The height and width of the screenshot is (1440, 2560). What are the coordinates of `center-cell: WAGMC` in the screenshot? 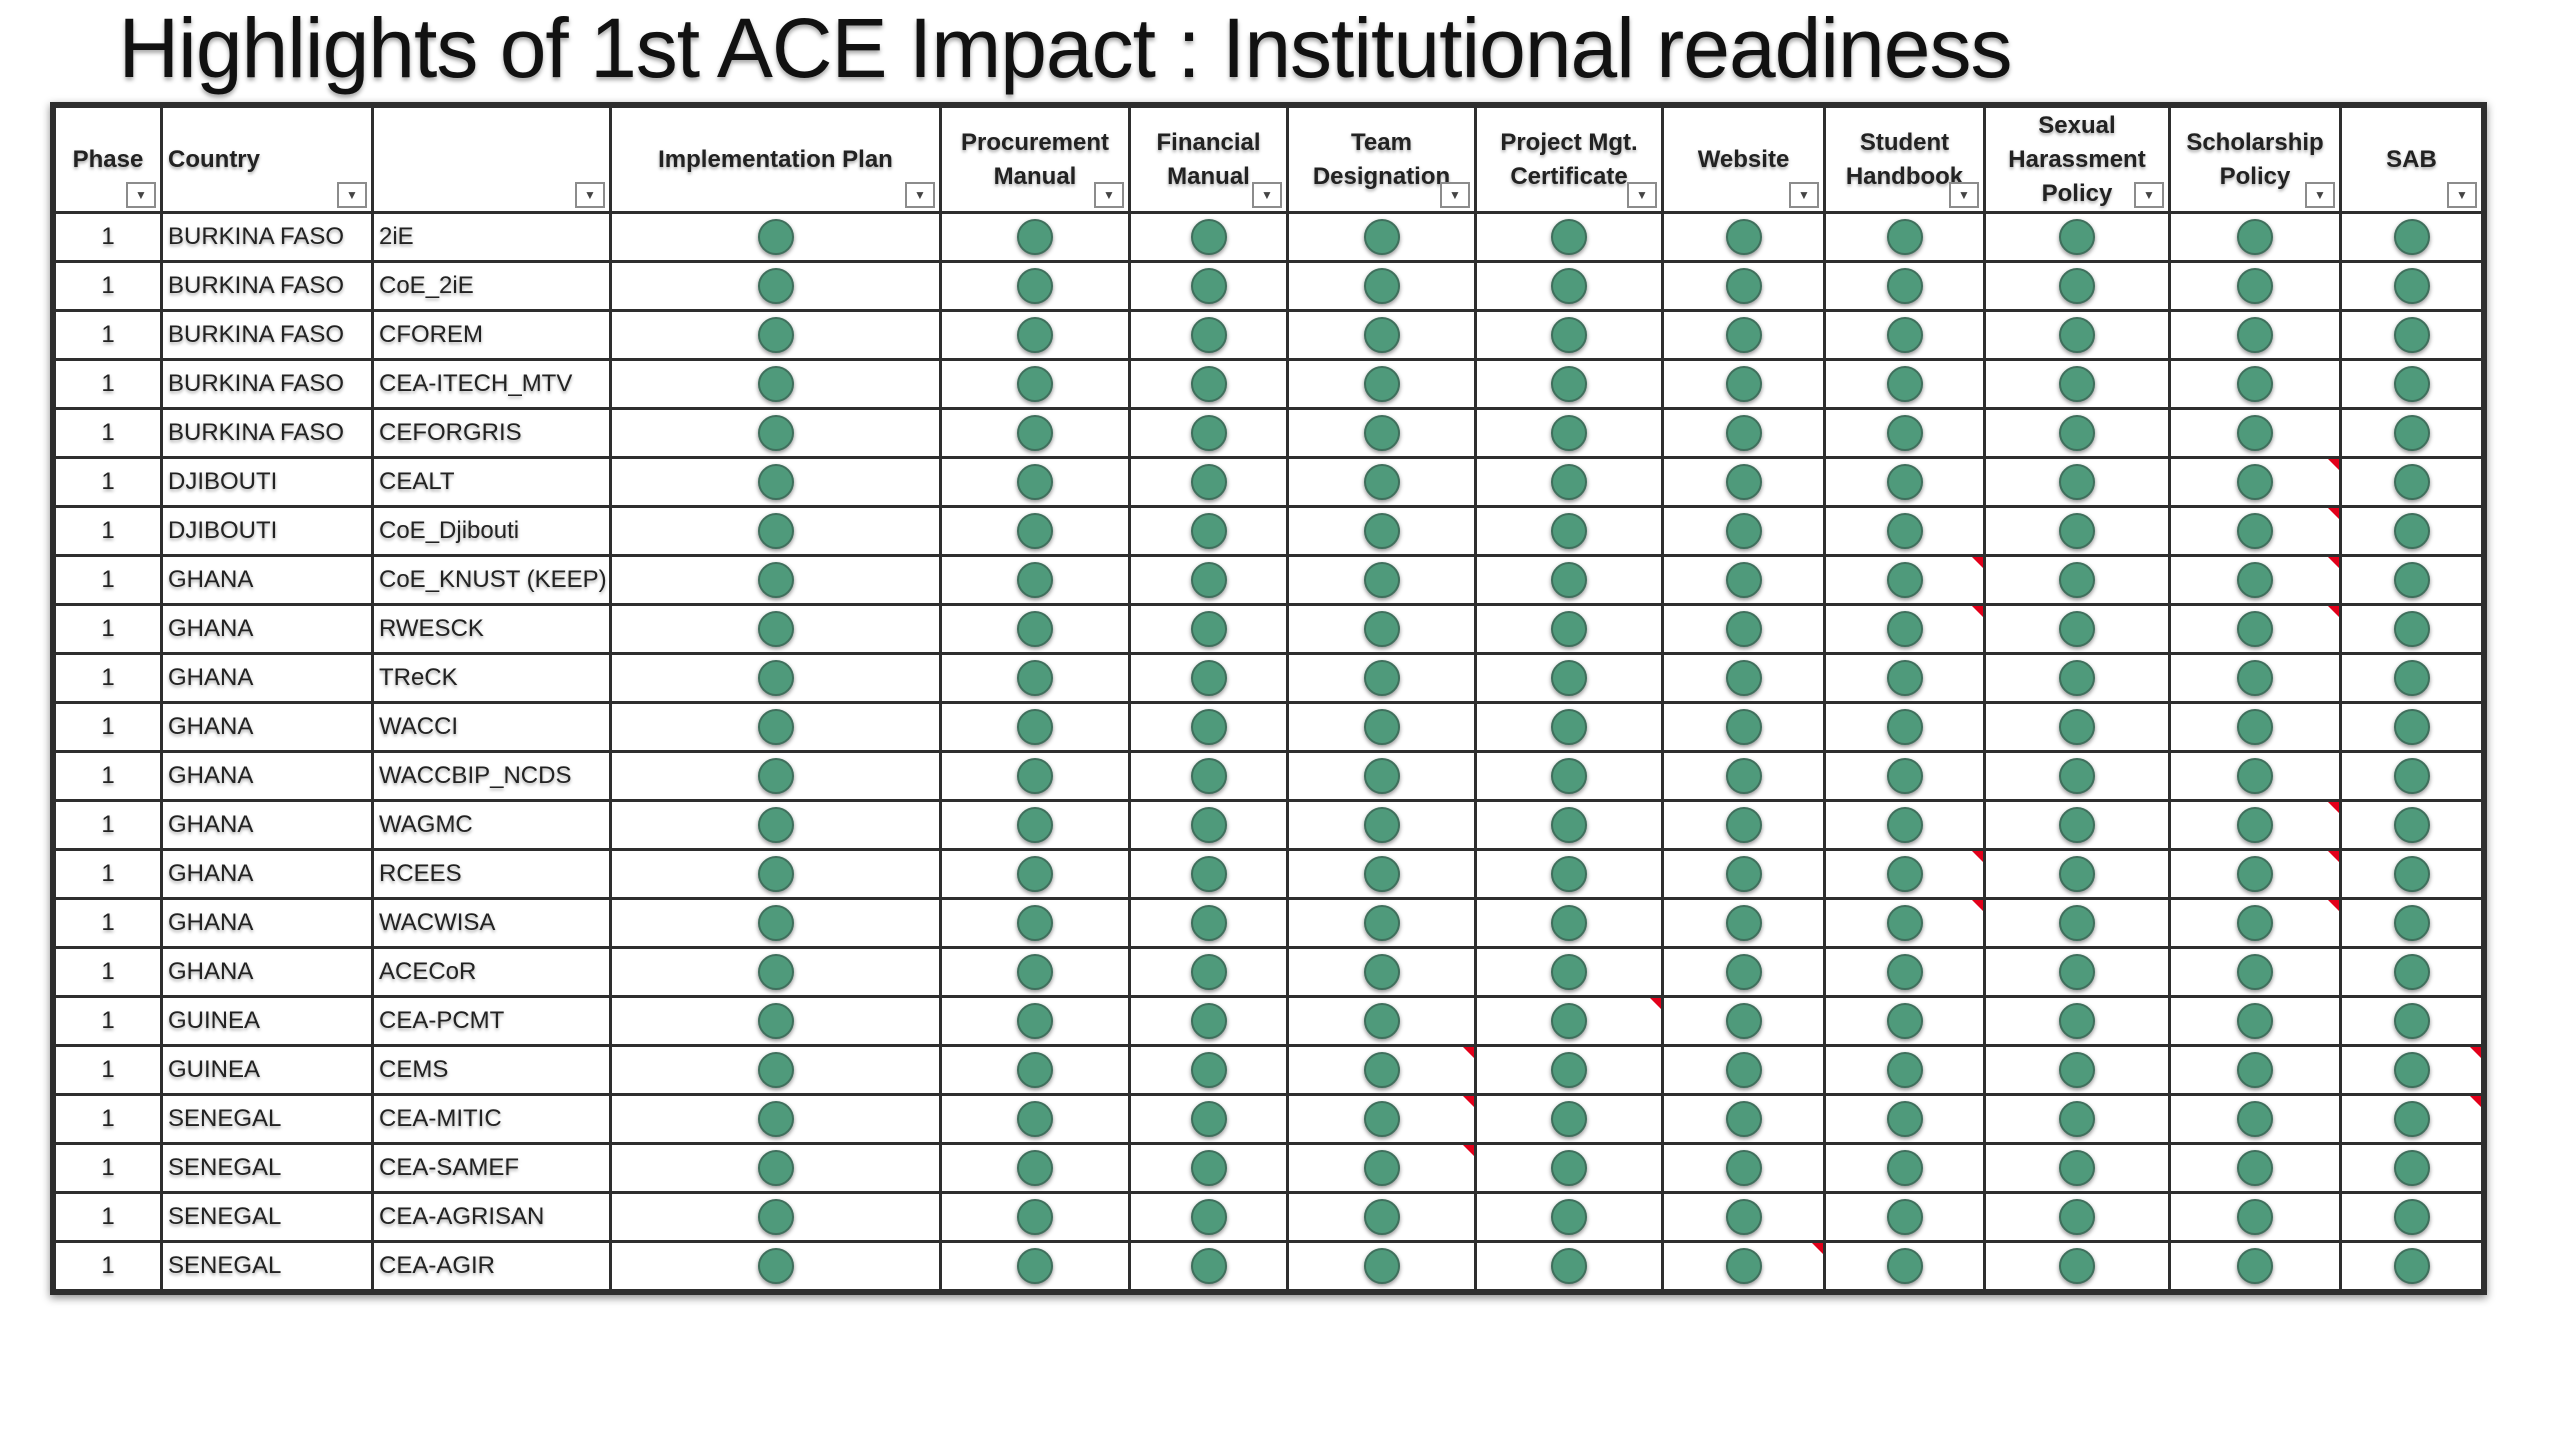 It's located at (491, 825).